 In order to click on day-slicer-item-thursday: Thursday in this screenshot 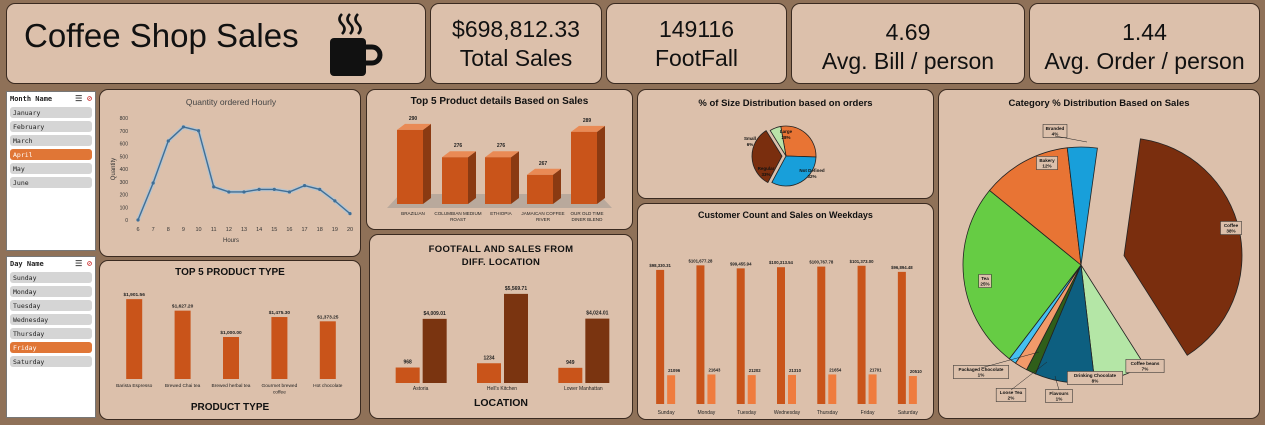, I will do `click(51, 333)`.